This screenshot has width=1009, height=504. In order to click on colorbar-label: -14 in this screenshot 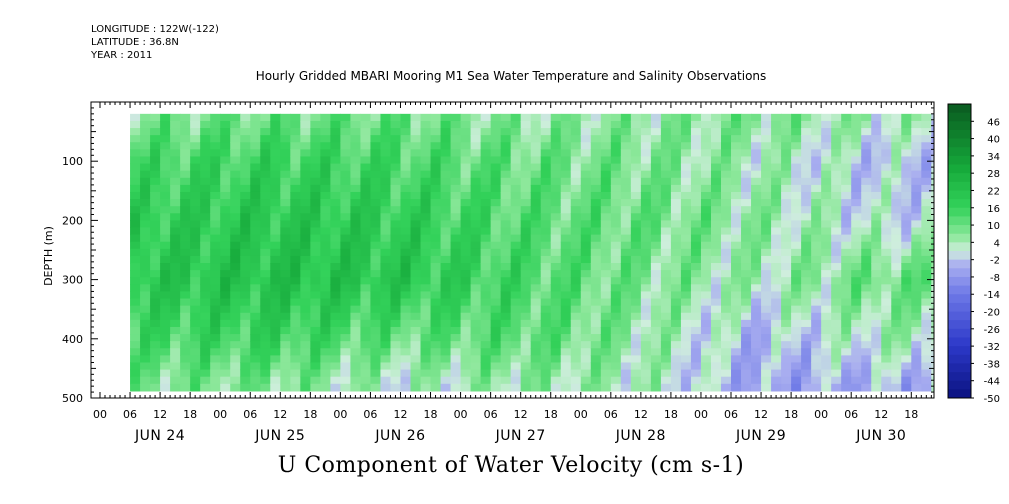, I will do `click(992, 295)`.